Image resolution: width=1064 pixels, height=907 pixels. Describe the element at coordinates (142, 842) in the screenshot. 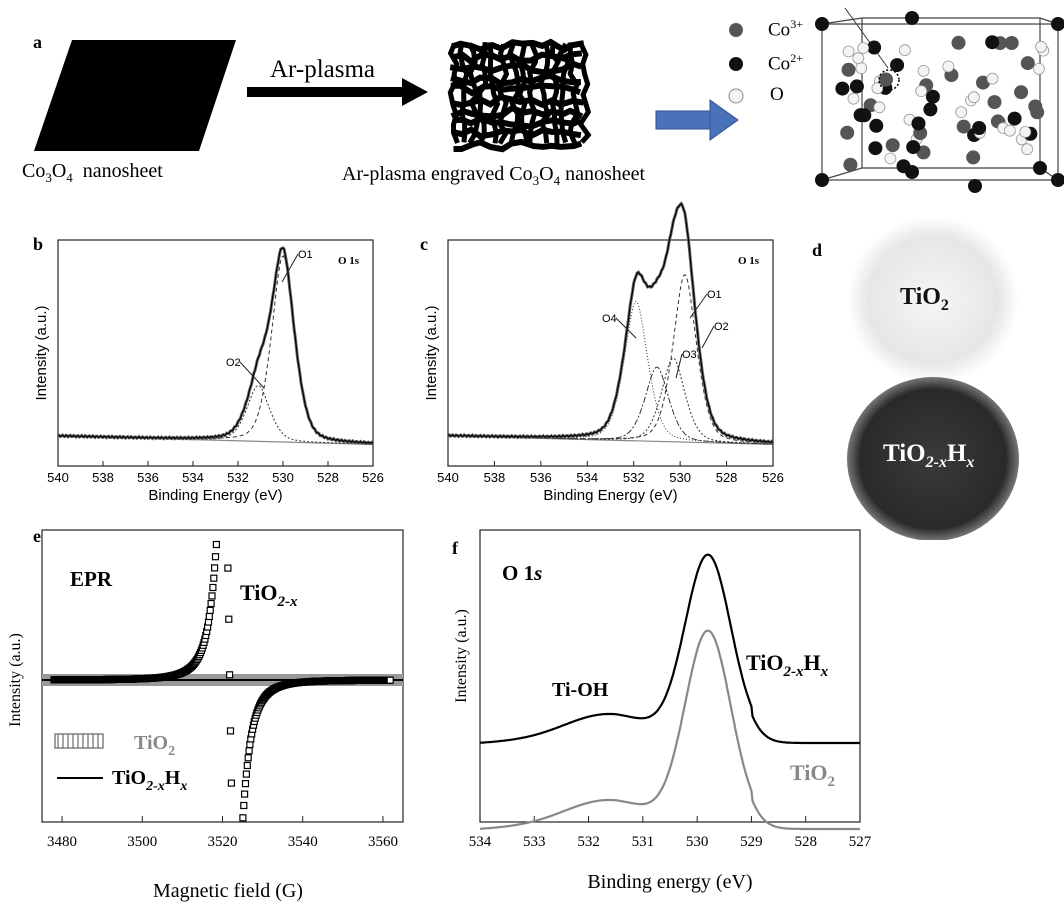

I see `x-tick-label: 3500` at that location.